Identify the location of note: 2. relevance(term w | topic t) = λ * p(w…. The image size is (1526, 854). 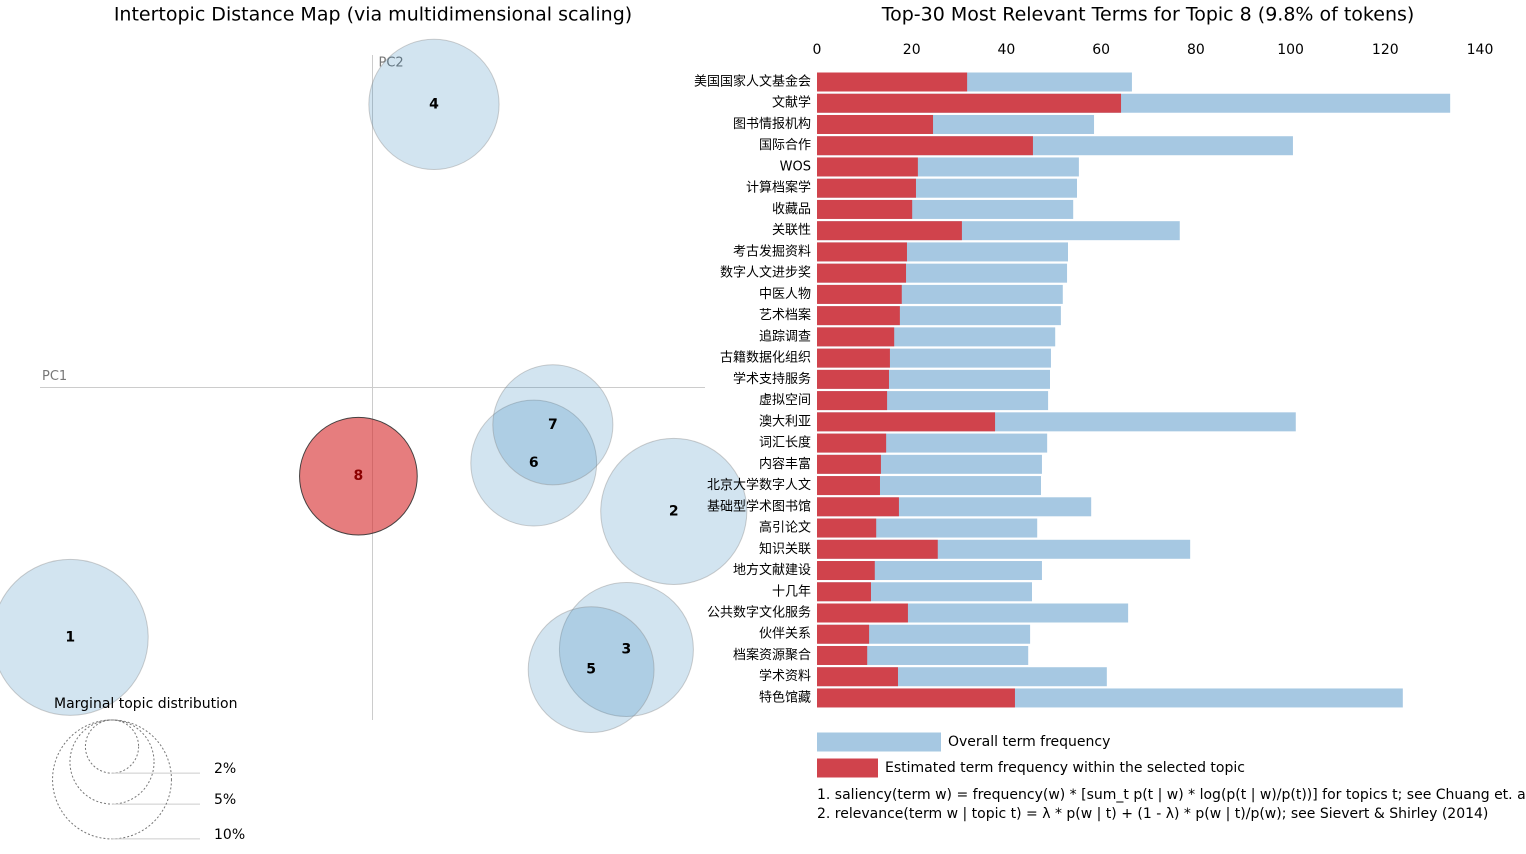
(1152, 814).